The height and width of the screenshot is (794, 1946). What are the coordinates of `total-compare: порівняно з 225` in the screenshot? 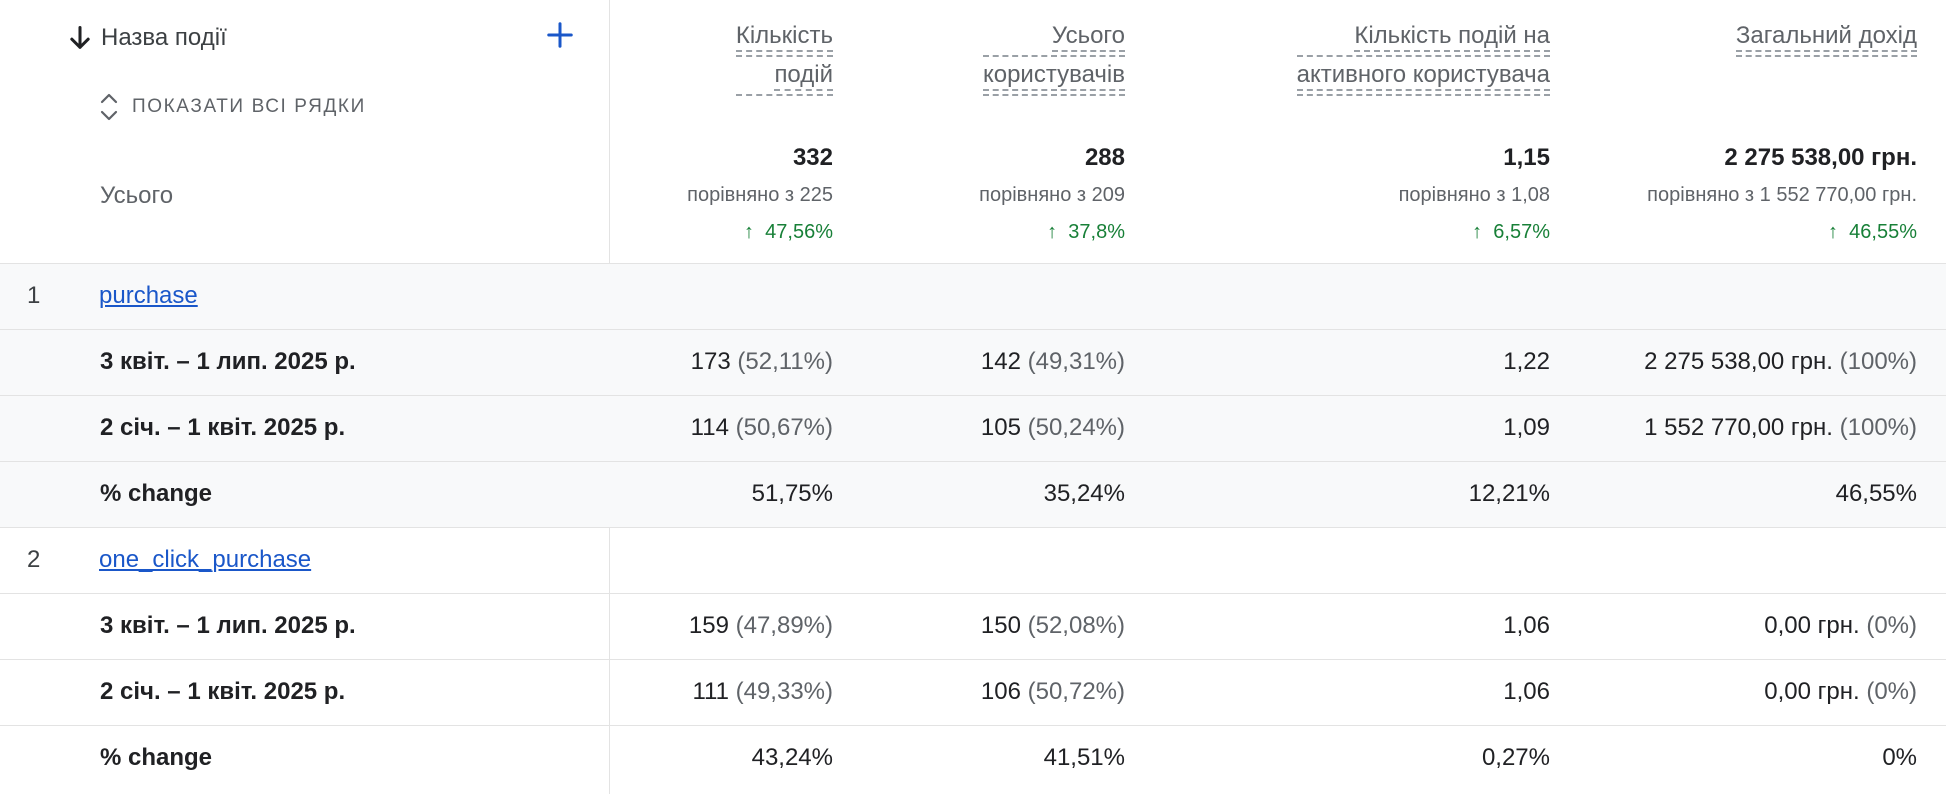 It's located at (760, 195).